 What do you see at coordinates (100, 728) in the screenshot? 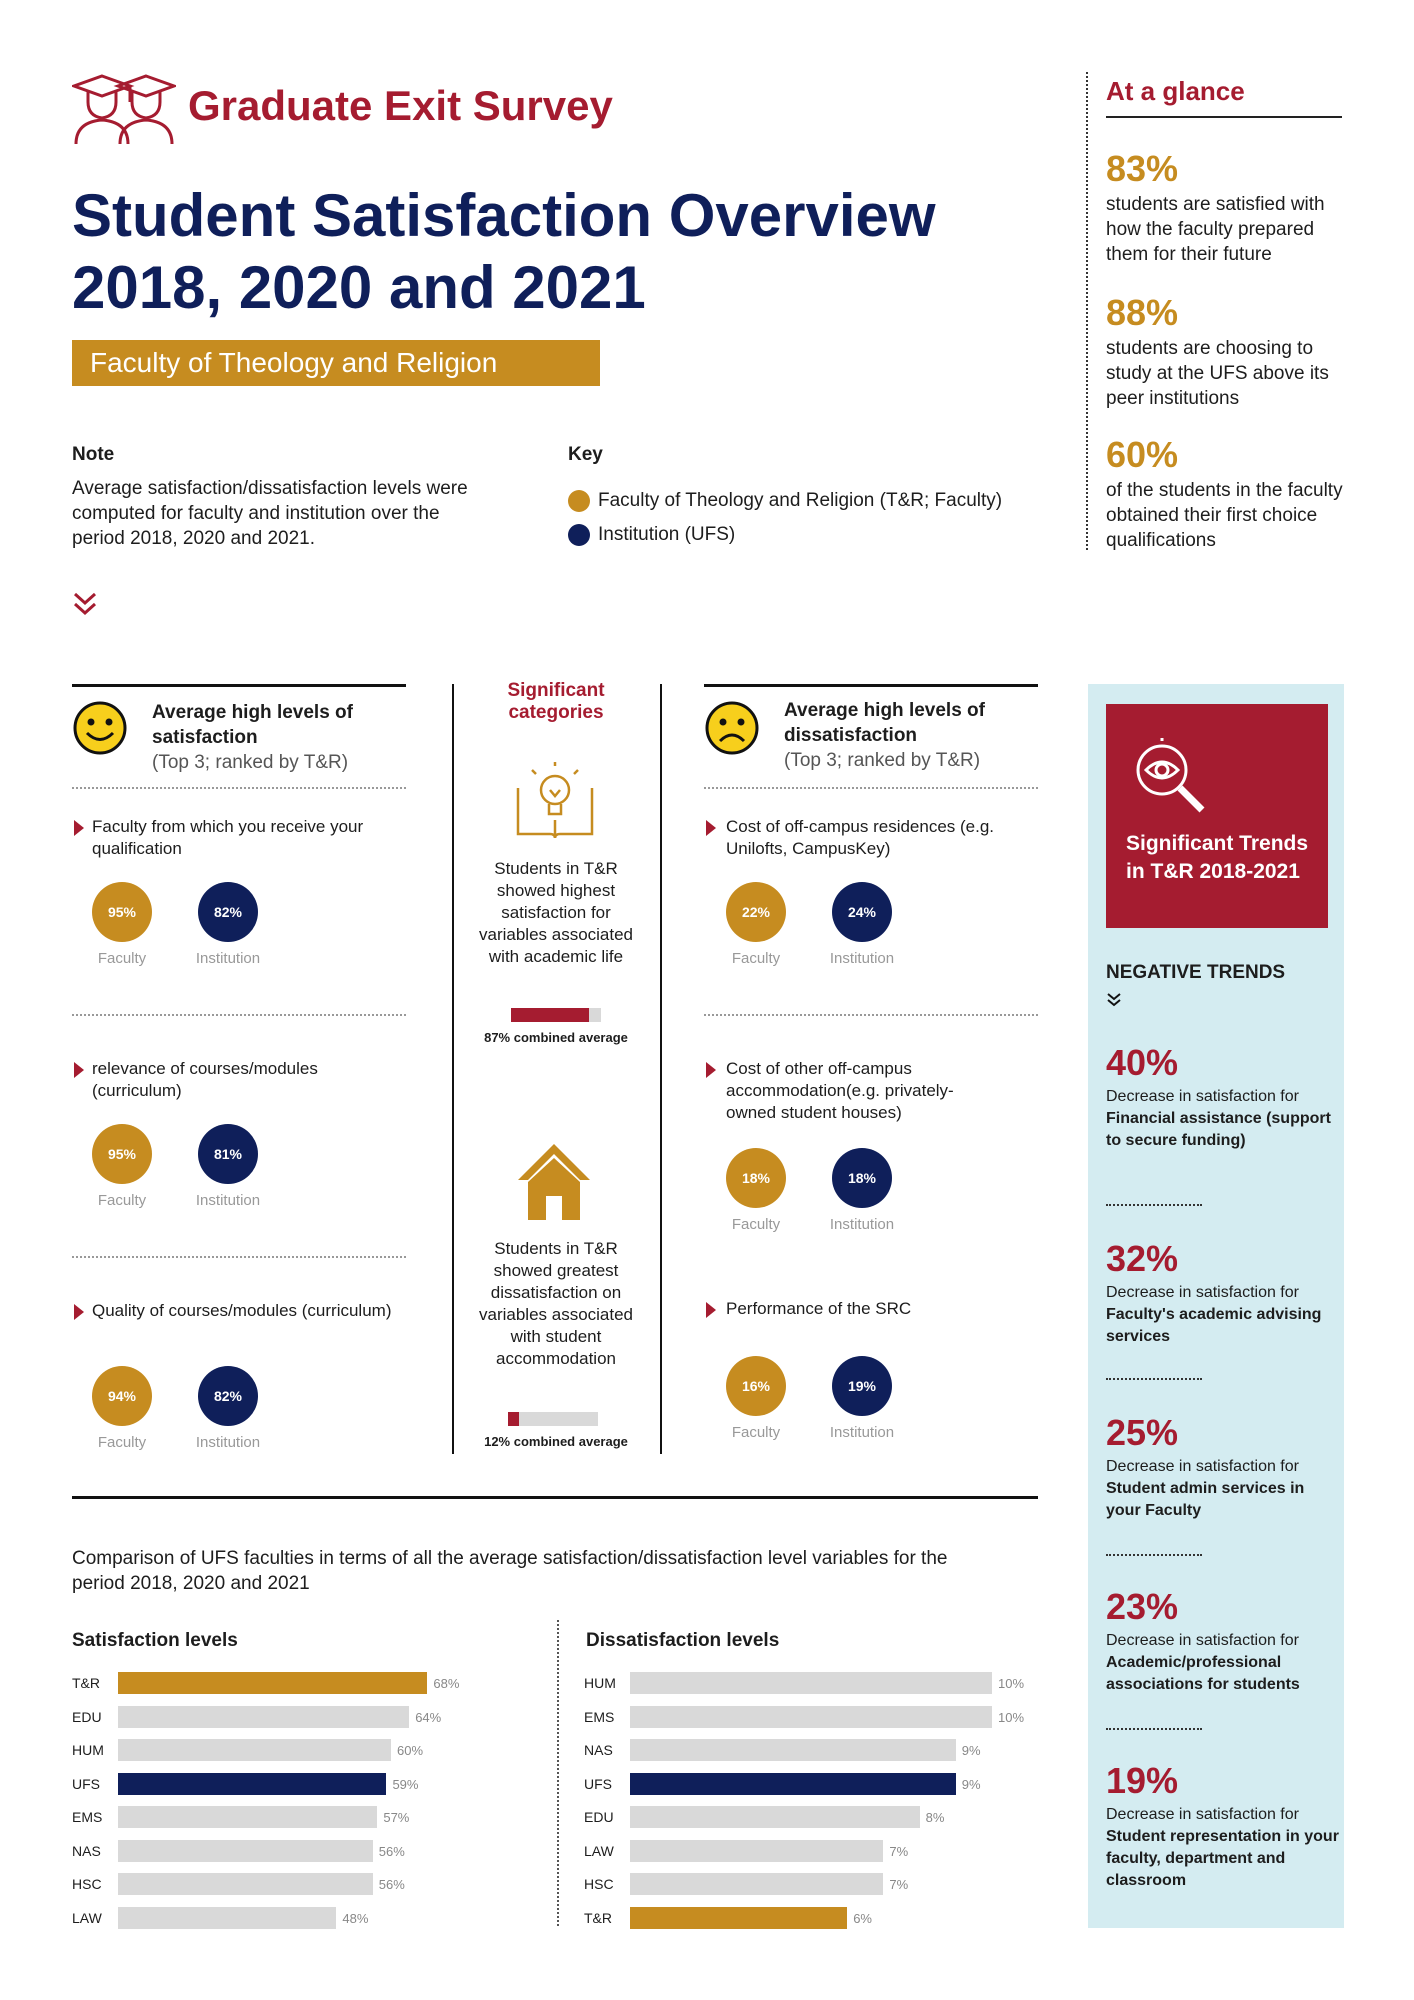
I see `smiley-icon` at bounding box center [100, 728].